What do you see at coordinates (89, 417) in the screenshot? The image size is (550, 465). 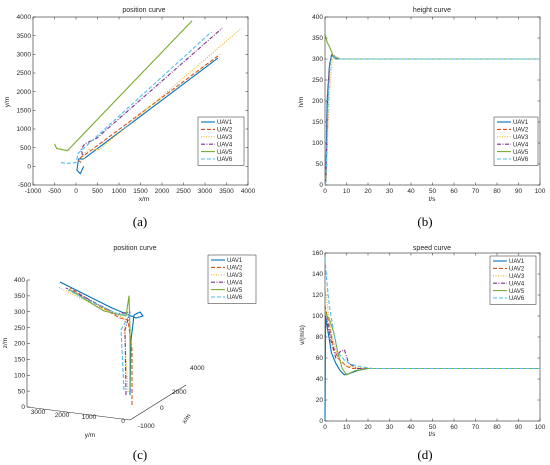 I see `y-tick-label: 1000` at bounding box center [89, 417].